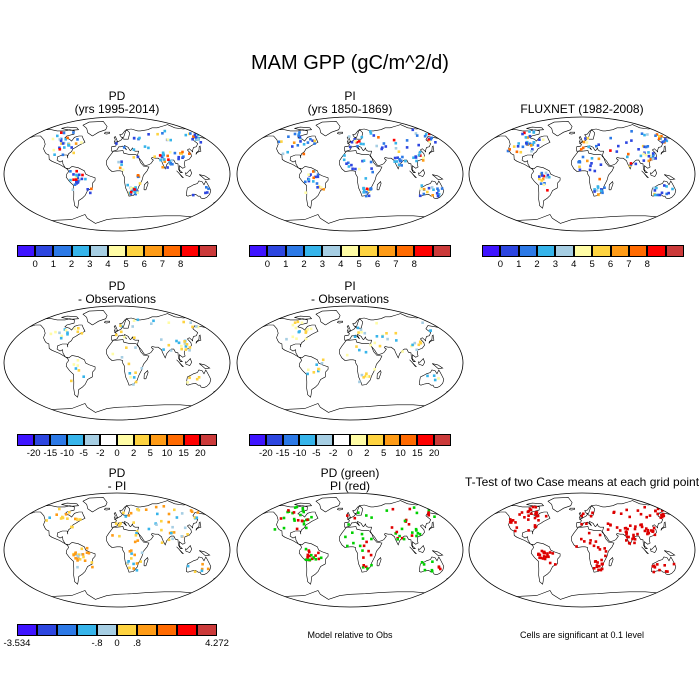 This screenshot has width=700, height=700. What do you see at coordinates (117, 550) in the screenshot?
I see `map-panel-pd-pi` at bounding box center [117, 550].